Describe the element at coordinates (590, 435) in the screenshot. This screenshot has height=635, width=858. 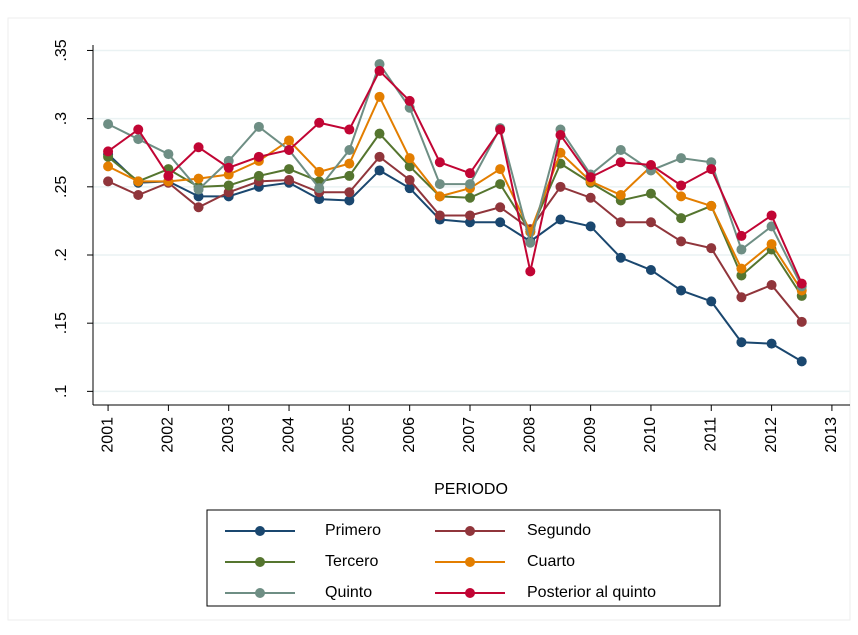
I see `x-tick-label: 2009` at that location.